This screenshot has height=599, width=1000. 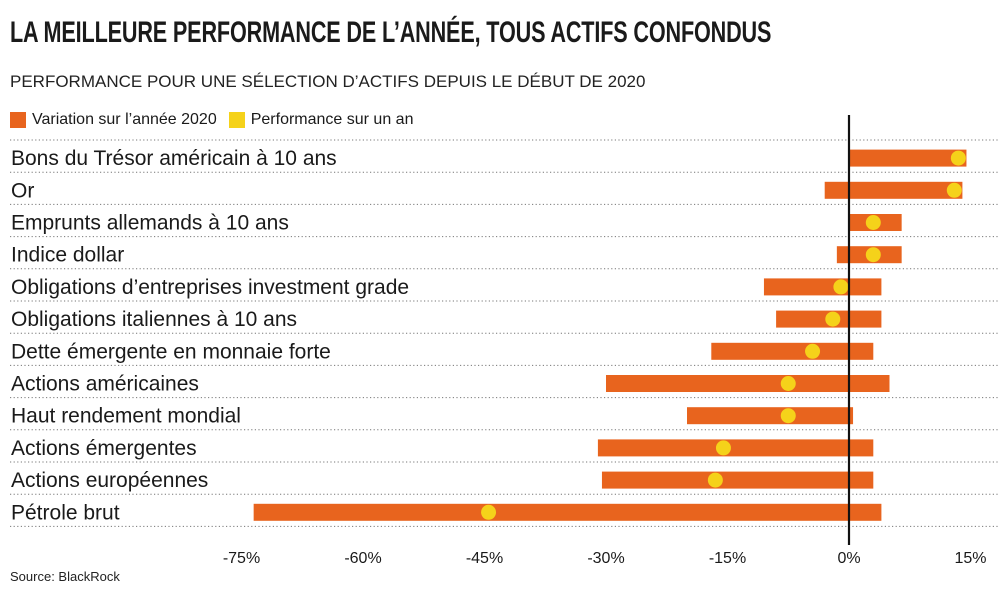 I want to click on x-tick-label: -15%, so click(x=727, y=558).